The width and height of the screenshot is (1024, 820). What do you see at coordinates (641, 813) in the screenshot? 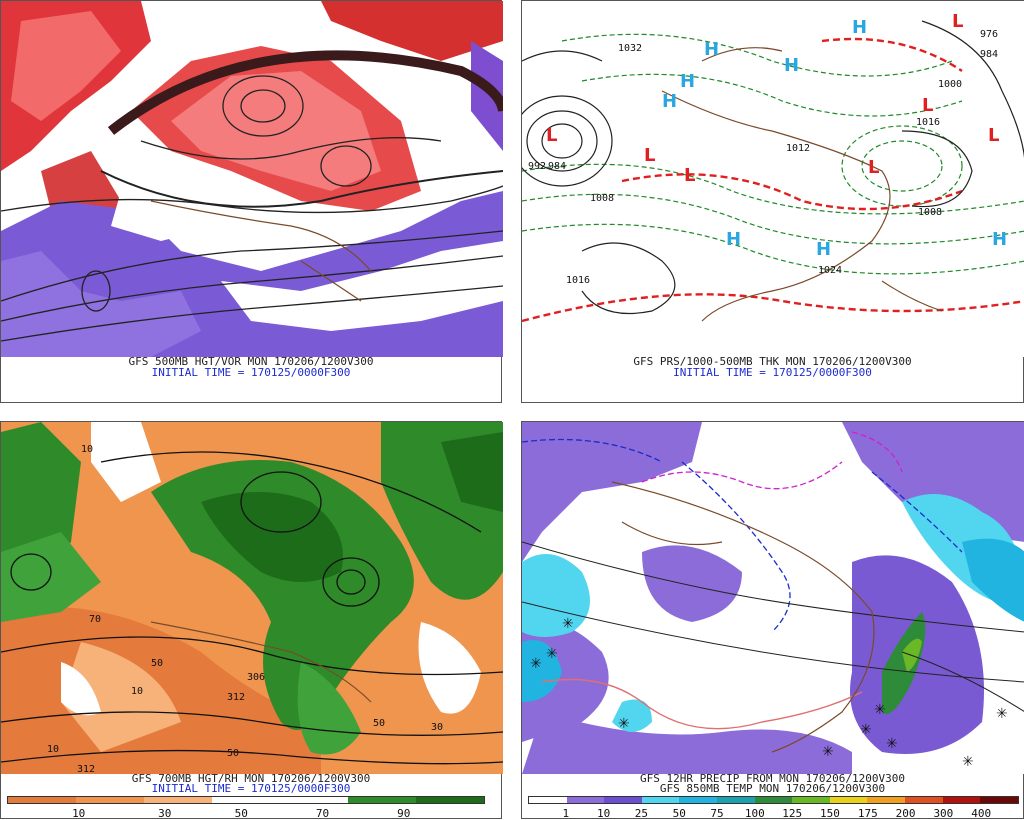
I see `colorbar-tick: 25` at bounding box center [641, 813].